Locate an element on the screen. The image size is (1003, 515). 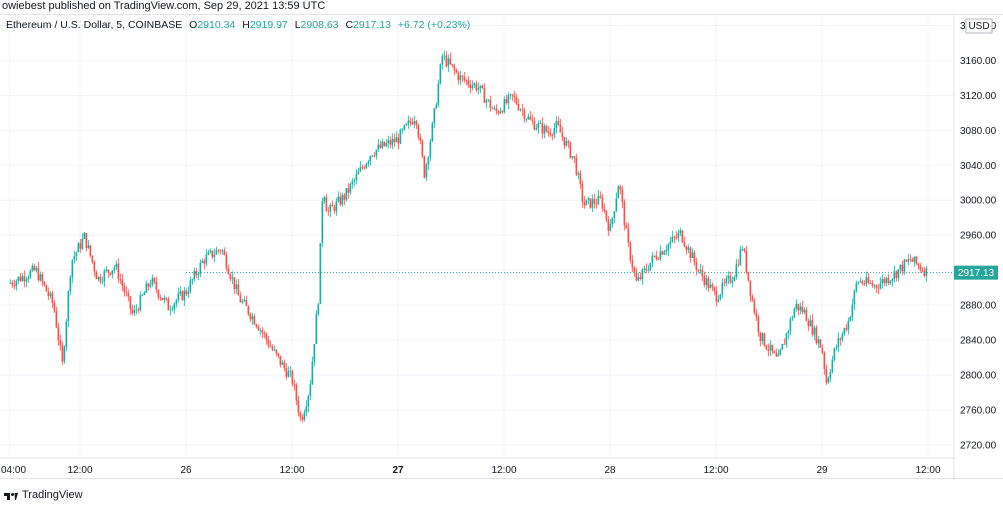
footer: TradingView is located at coordinates (501, 498).